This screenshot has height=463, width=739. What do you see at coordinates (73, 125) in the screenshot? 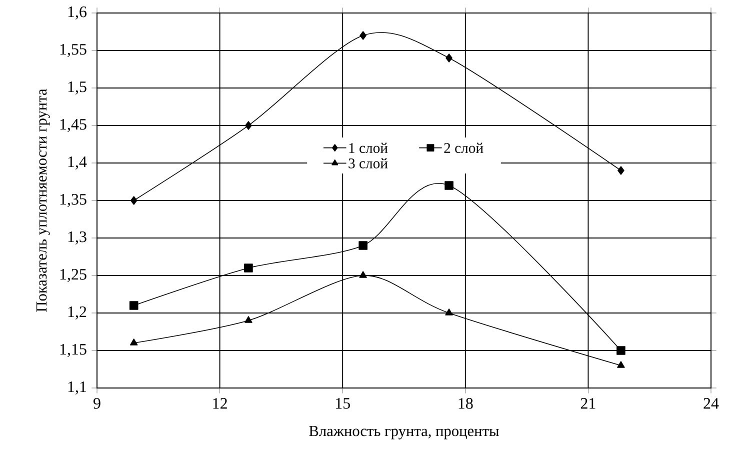
I see `y-tick-label: 1,45` at bounding box center [73, 125].